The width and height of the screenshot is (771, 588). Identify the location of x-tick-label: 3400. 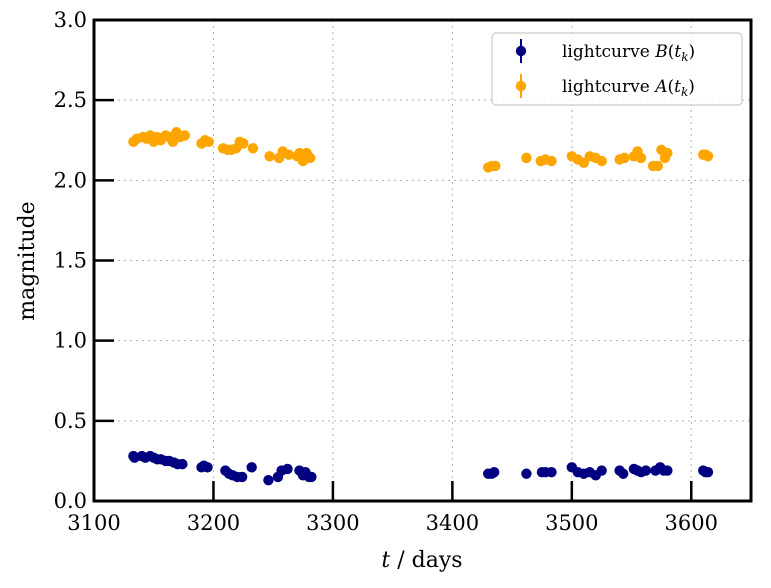
(452, 523).